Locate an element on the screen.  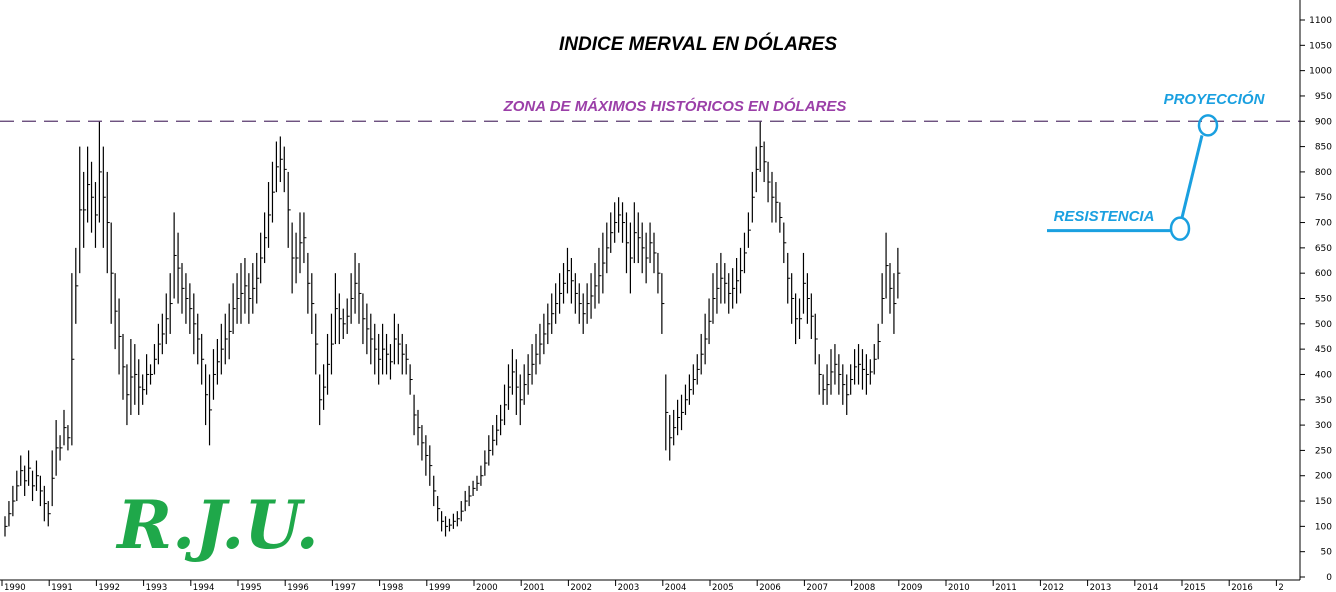
x-tick-label: 2016 is located at coordinates (1242, 587).